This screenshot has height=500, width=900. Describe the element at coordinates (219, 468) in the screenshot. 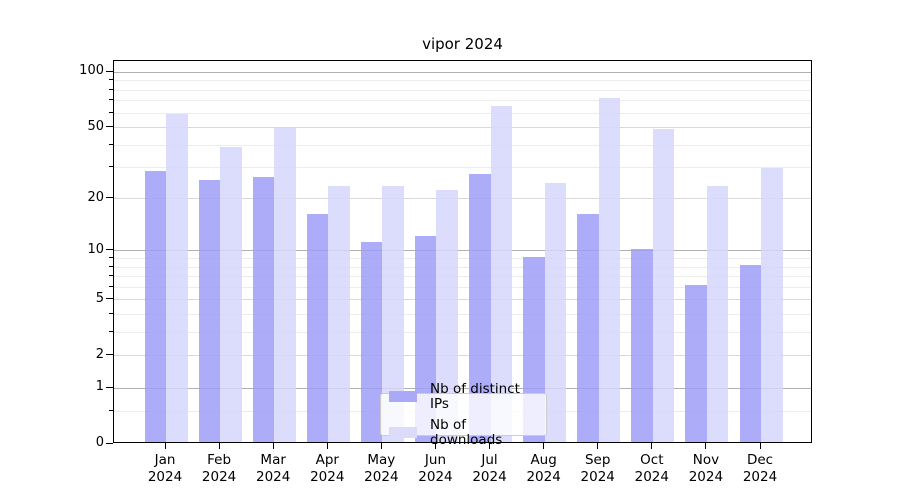

I see `x-tick-label: Feb 2024` at that location.